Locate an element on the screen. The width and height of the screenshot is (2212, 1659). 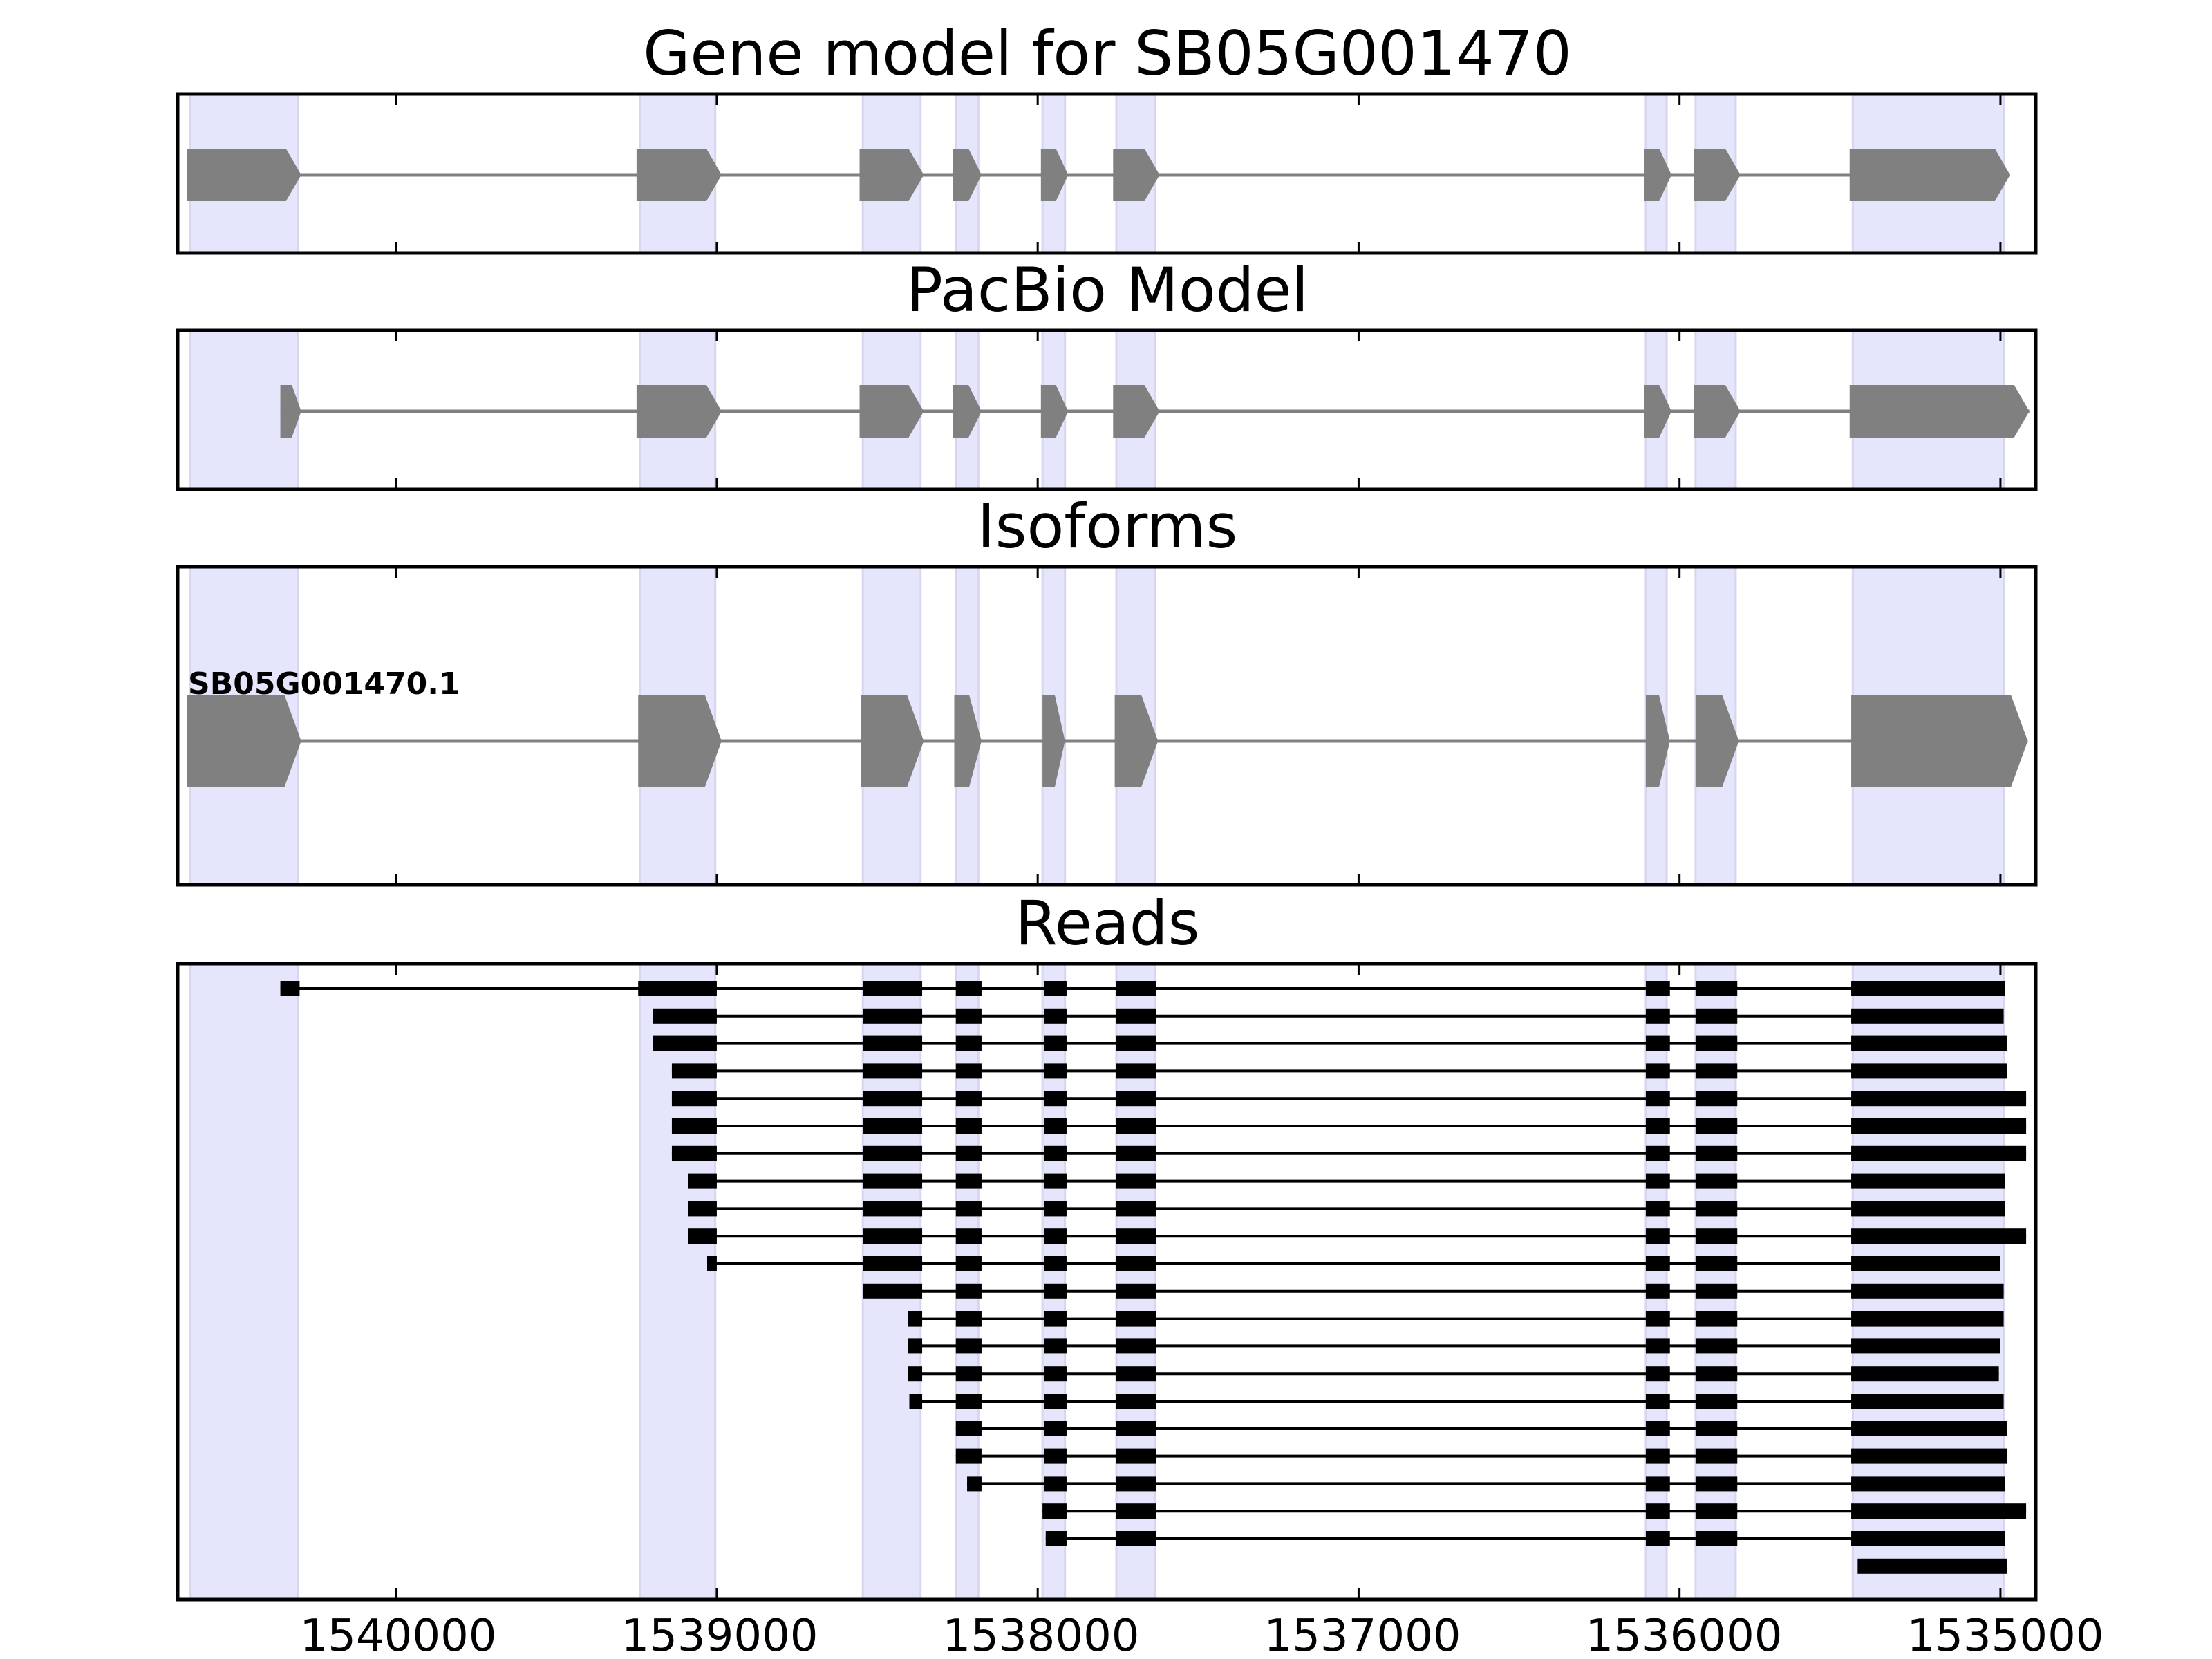
exon-highlight-band is located at coordinates (678, 1281).